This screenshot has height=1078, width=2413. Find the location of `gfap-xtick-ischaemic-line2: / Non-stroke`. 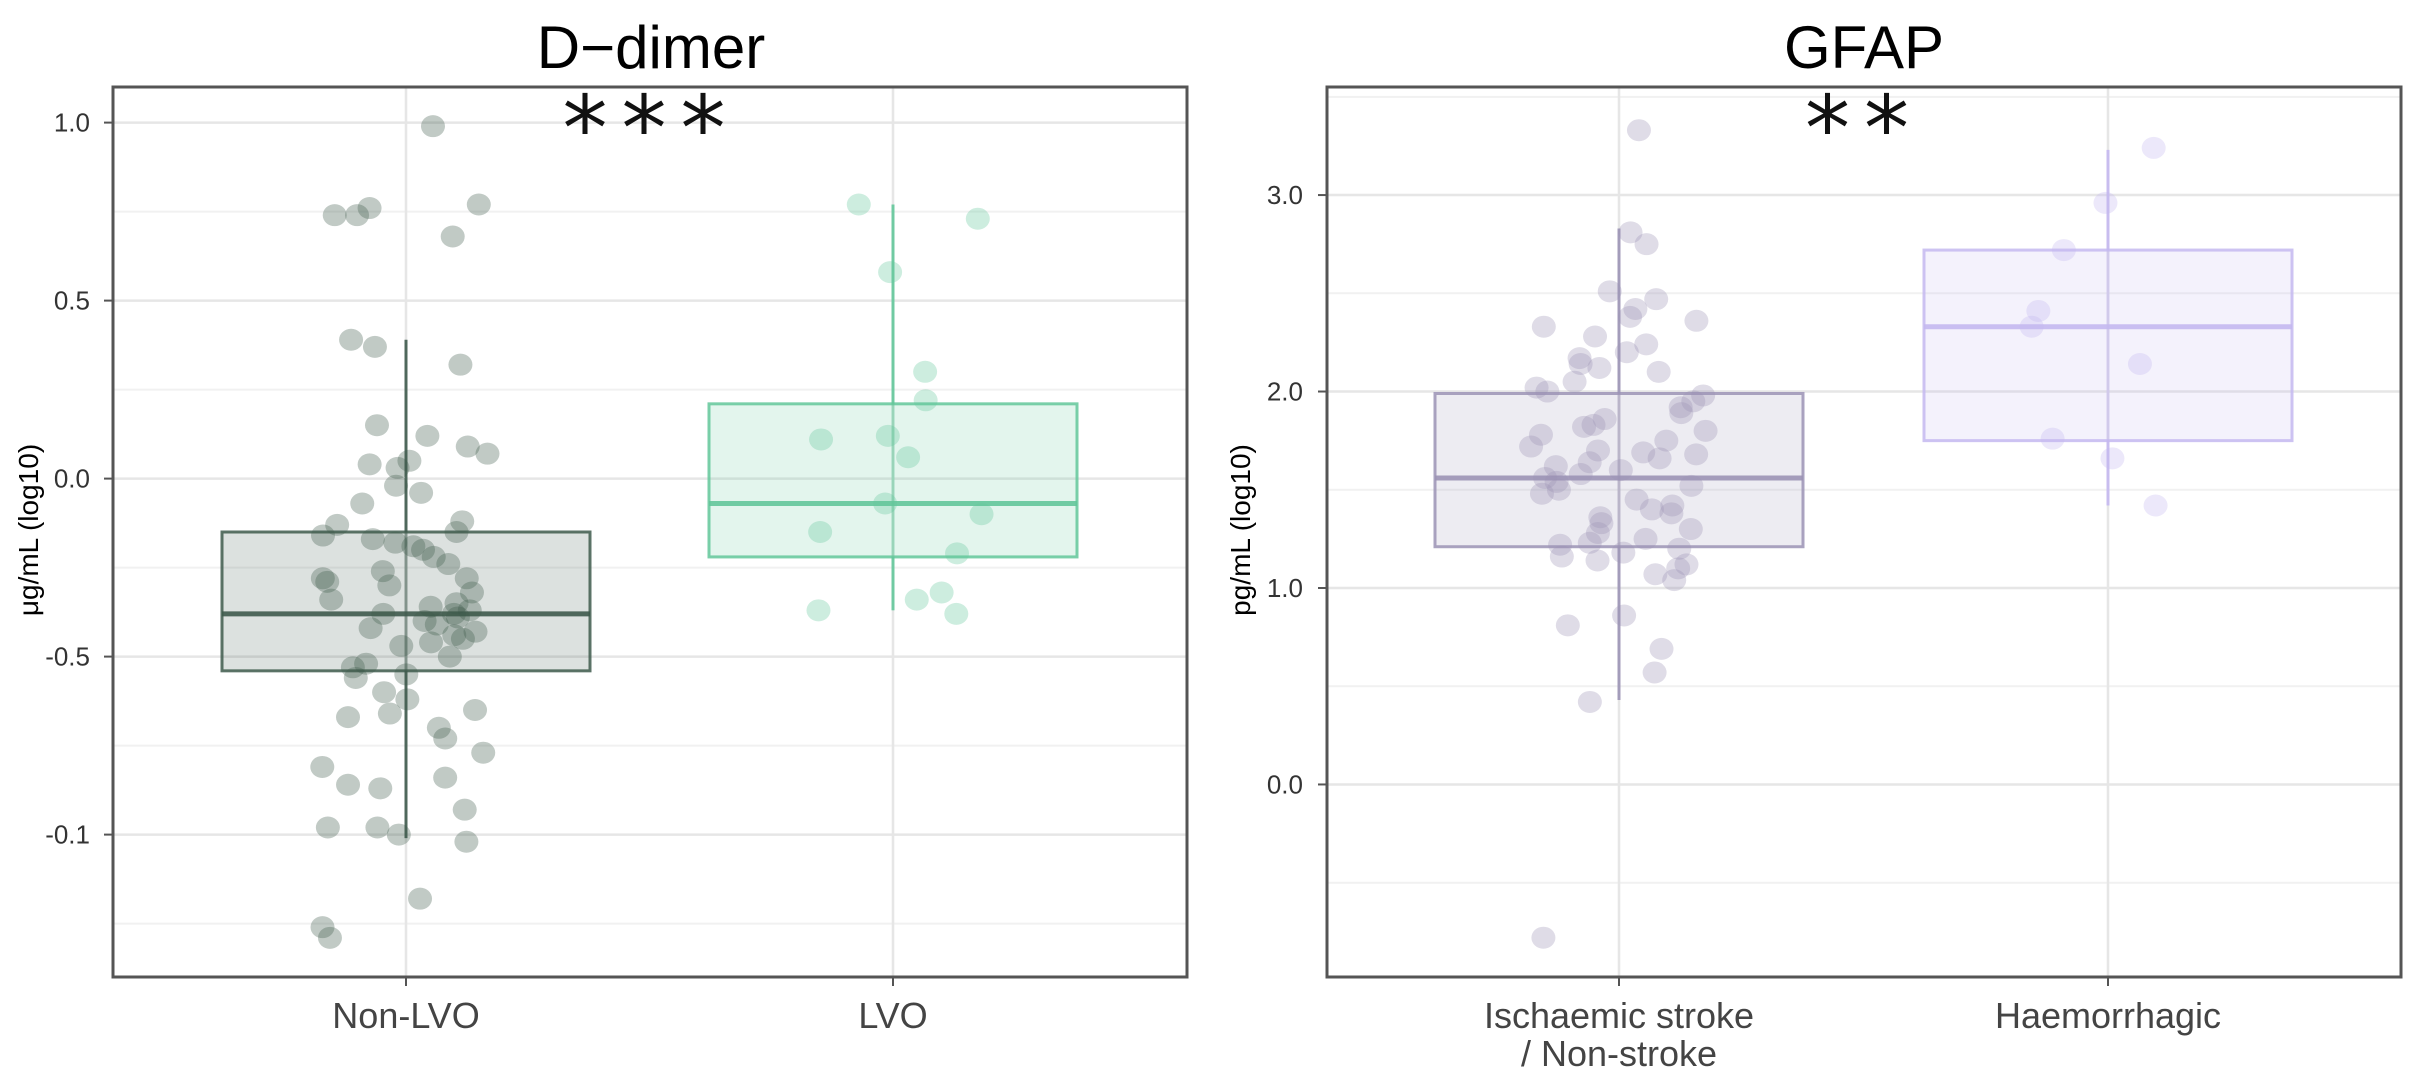

gfap-xtick-ischaemic-line2: / Non-stroke is located at coordinates (1619, 1053).